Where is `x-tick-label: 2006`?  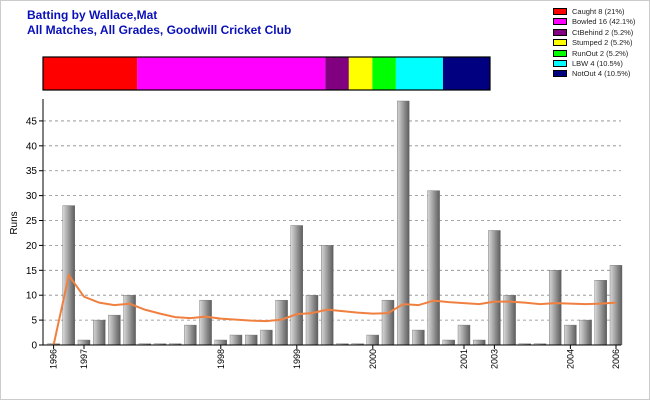 x-tick-label: 2006 is located at coordinates (616, 359).